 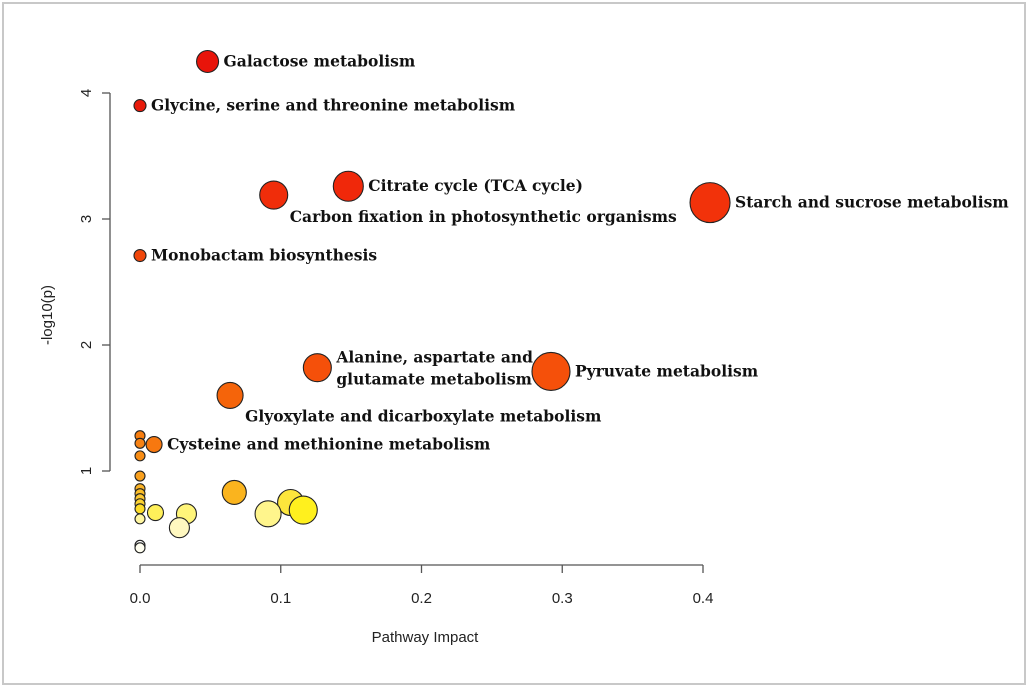 I want to click on point-label: Glycine, serine and threonine metabolism, so click(x=333, y=105).